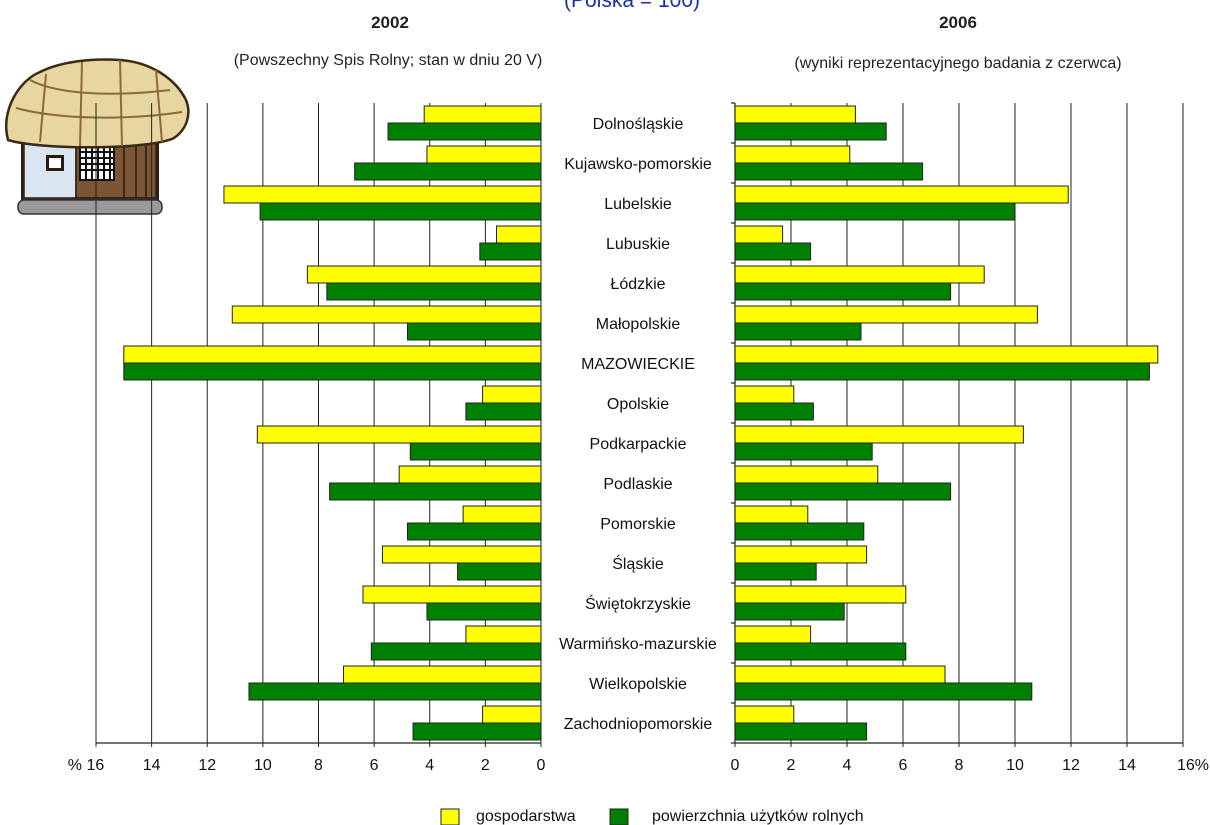 Image resolution: width=1210 pixels, height=825 pixels. What do you see at coordinates (638, 164) in the screenshot?
I see `category-label: Kujawsko-pomorskie` at bounding box center [638, 164].